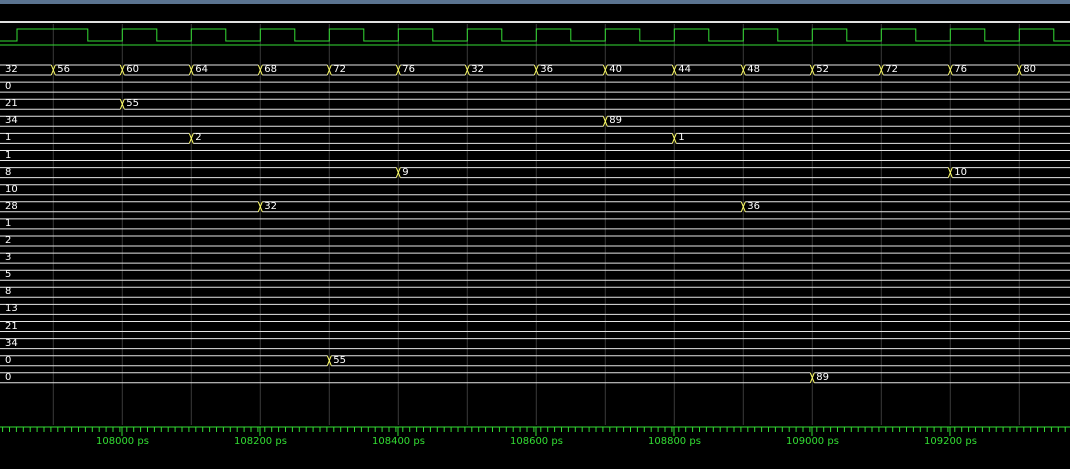  I want to click on bus-value: 52, so click(823, 69).